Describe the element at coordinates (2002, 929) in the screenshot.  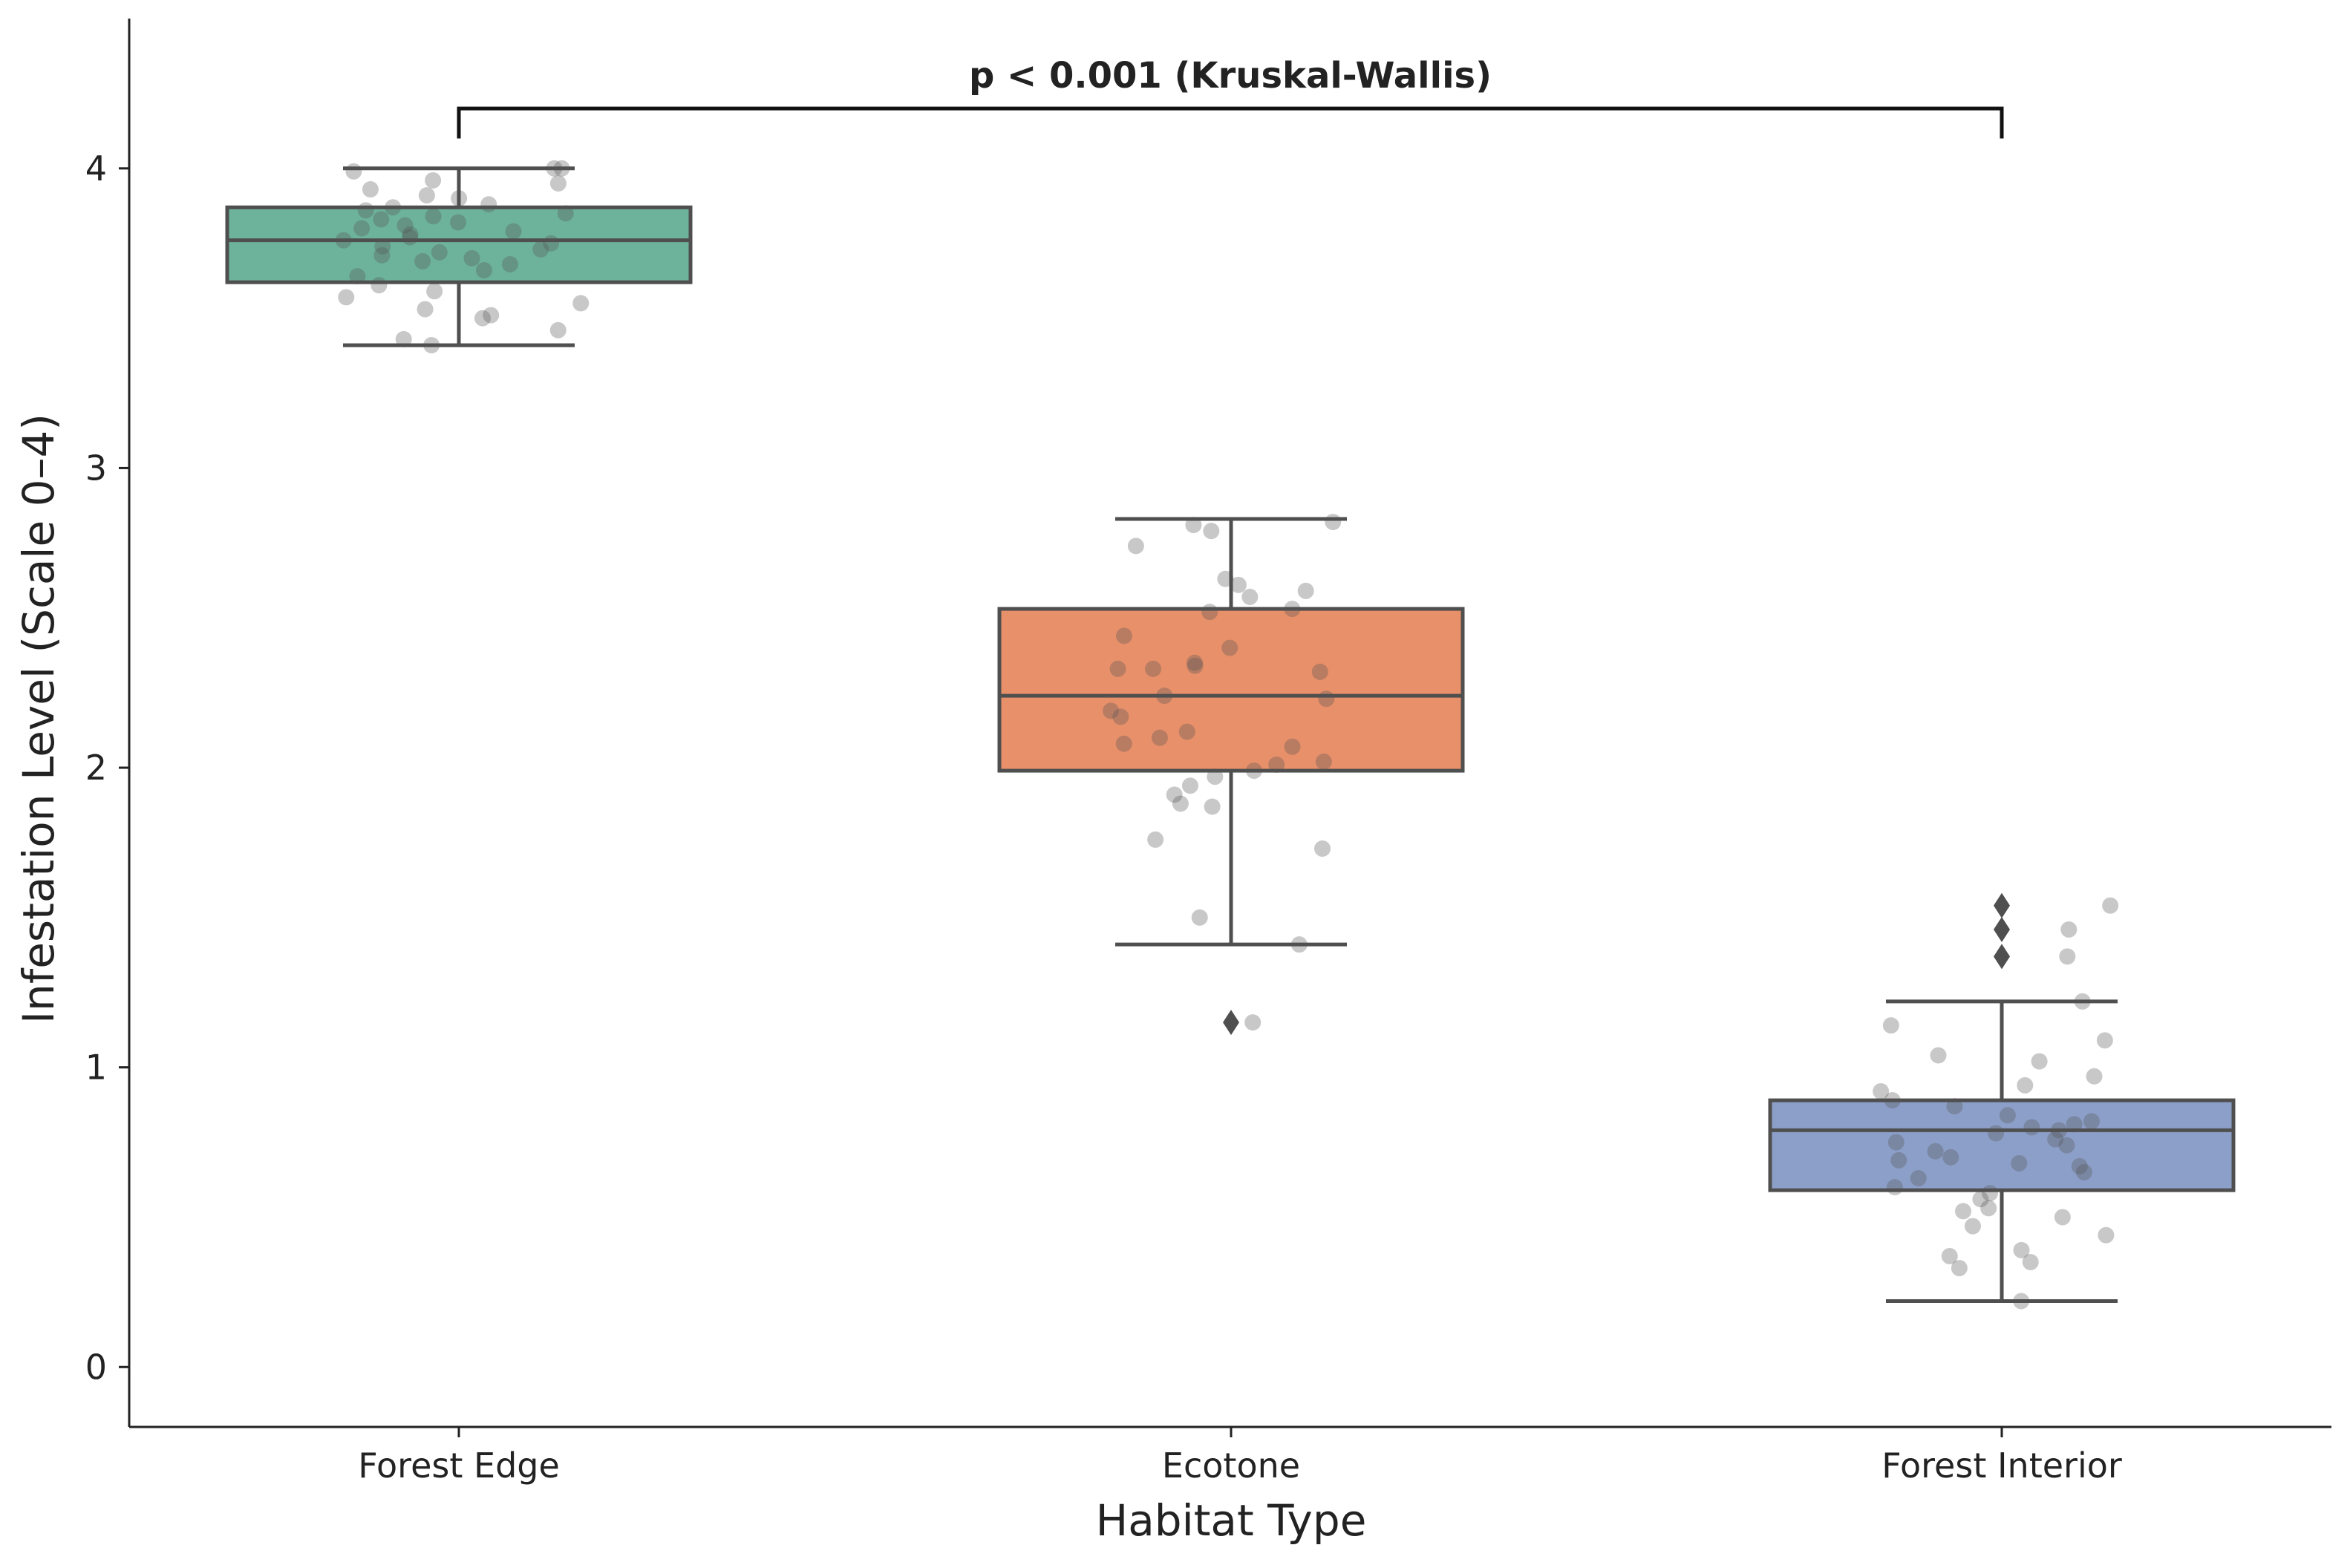
I see `outlier-marker` at that location.